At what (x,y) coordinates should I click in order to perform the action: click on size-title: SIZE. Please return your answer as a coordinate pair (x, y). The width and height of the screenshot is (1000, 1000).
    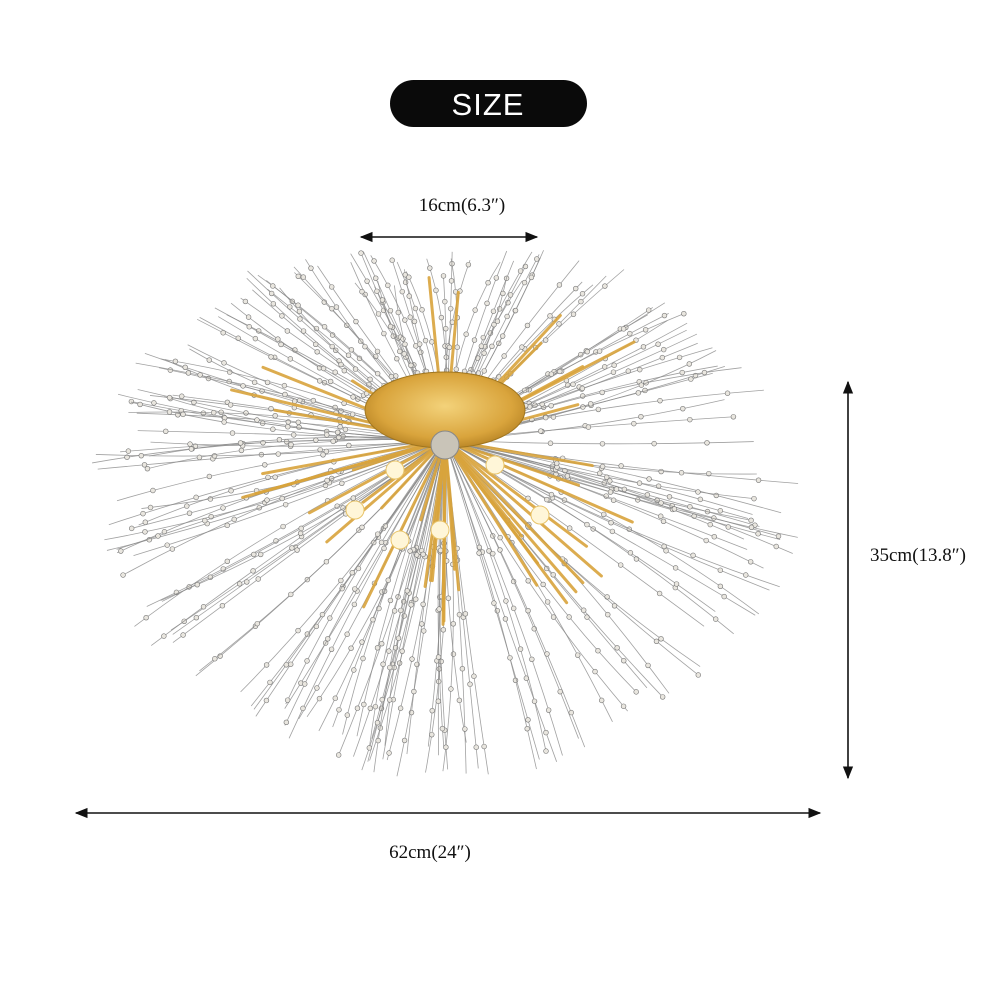
    Looking at the image, I should click on (488, 104).